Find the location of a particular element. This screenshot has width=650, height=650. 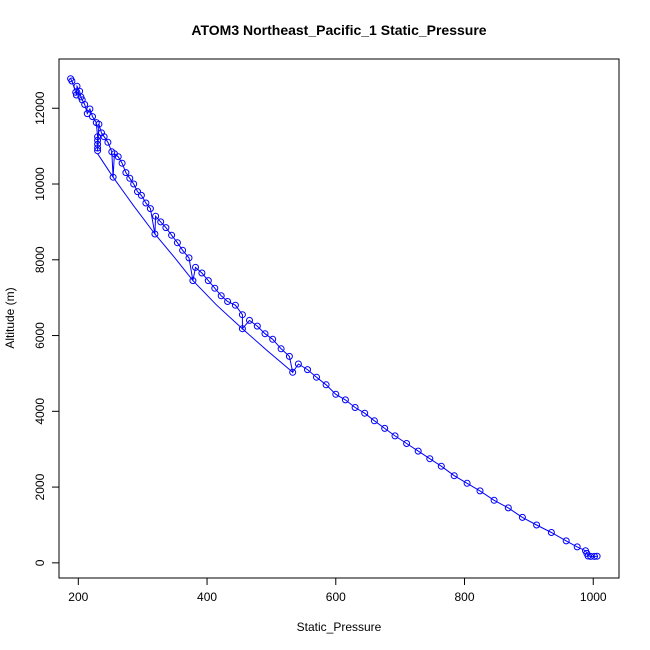

y-axis: 0 2000 4000 6000 8000 10000 12000 is located at coordinates (46, 328).